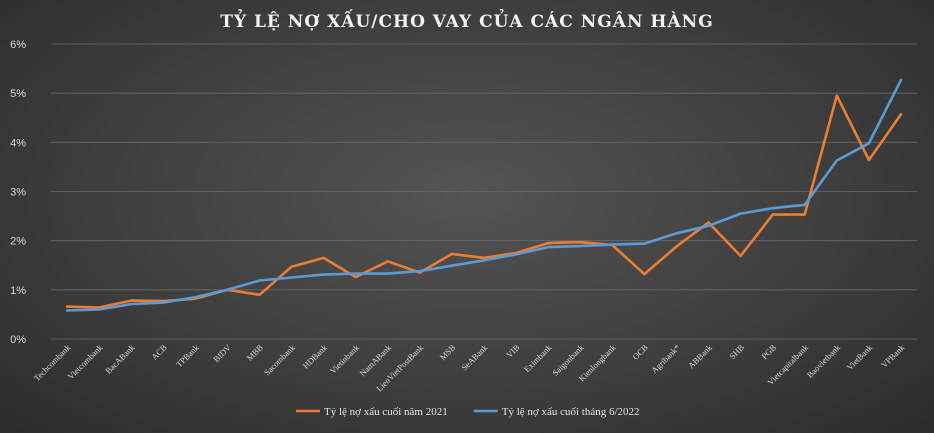 The width and height of the screenshot is (934, 433). I want to click on x-tick-label: OCB, so click(640, 352).